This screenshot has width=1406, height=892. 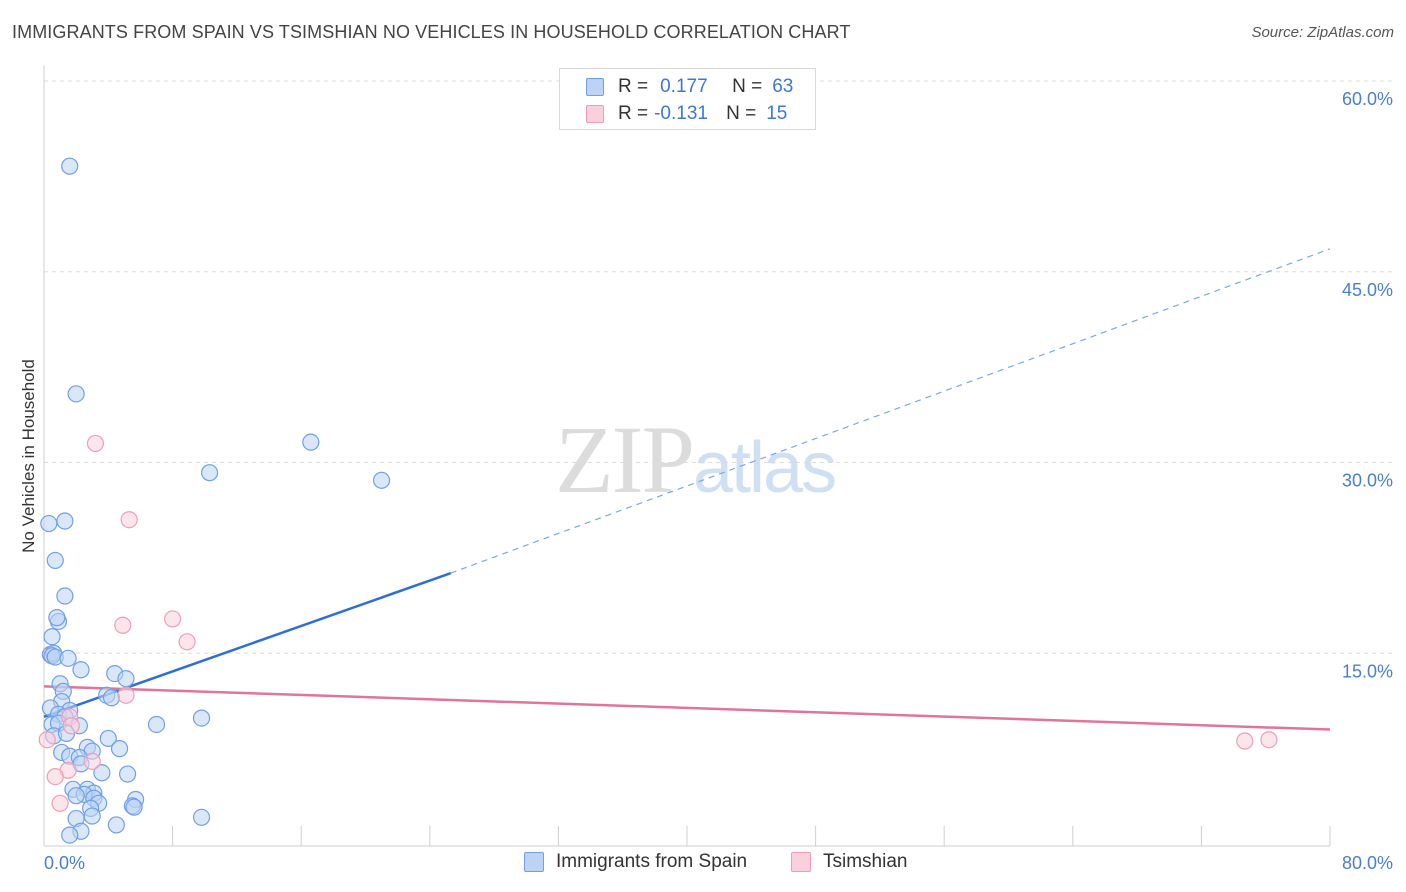 What do you see at coordinates (625, 459) in the screenshot?
I see `watermark-zip: ZIP` at bounding box center [625, 459].